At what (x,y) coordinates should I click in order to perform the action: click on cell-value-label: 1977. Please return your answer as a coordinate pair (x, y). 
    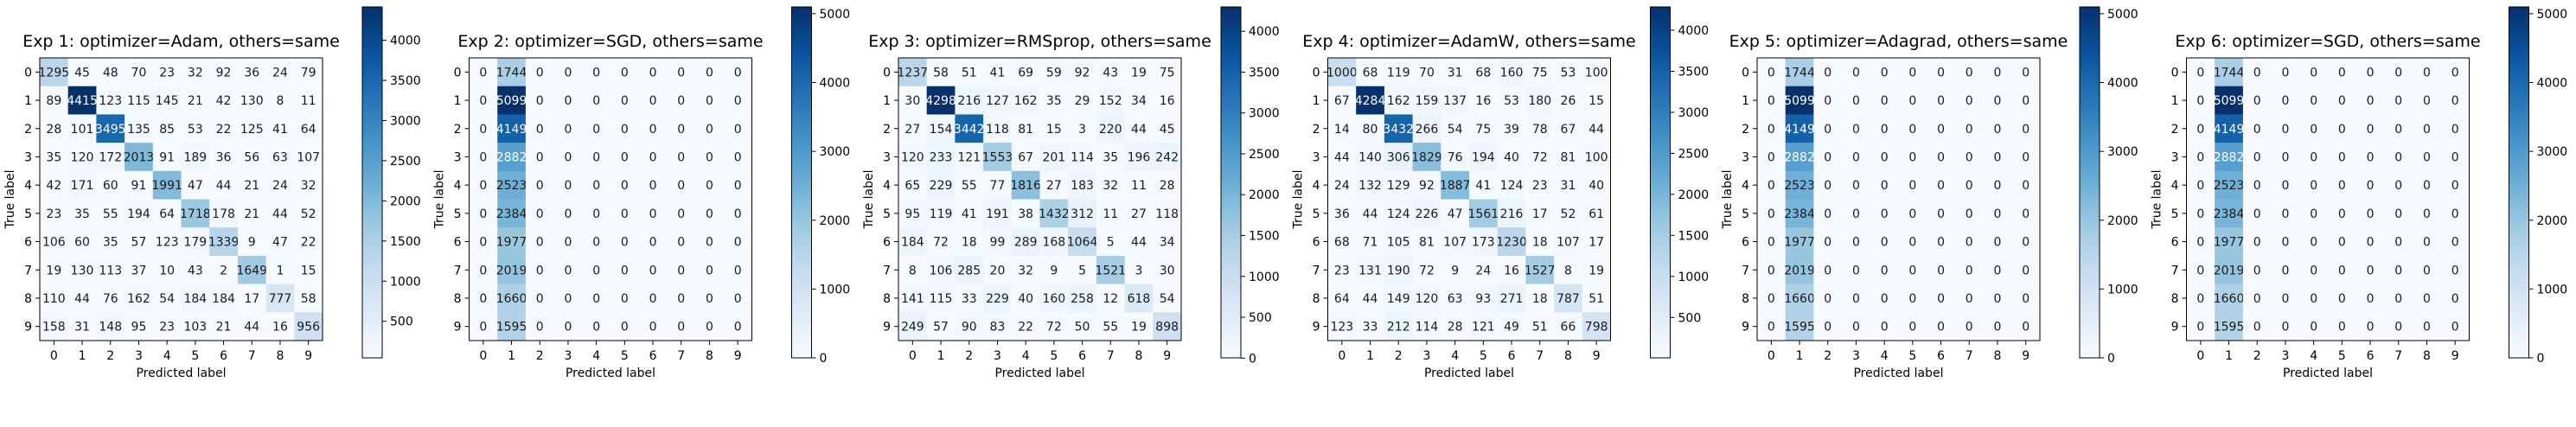
    Looking at the image, I should click on (512, 243).